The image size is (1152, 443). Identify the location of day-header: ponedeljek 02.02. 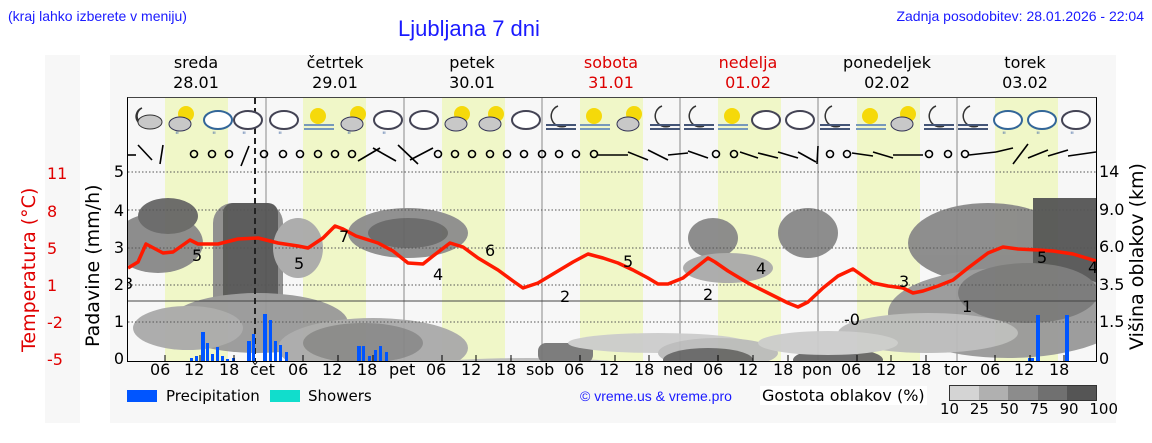
(887, 72).